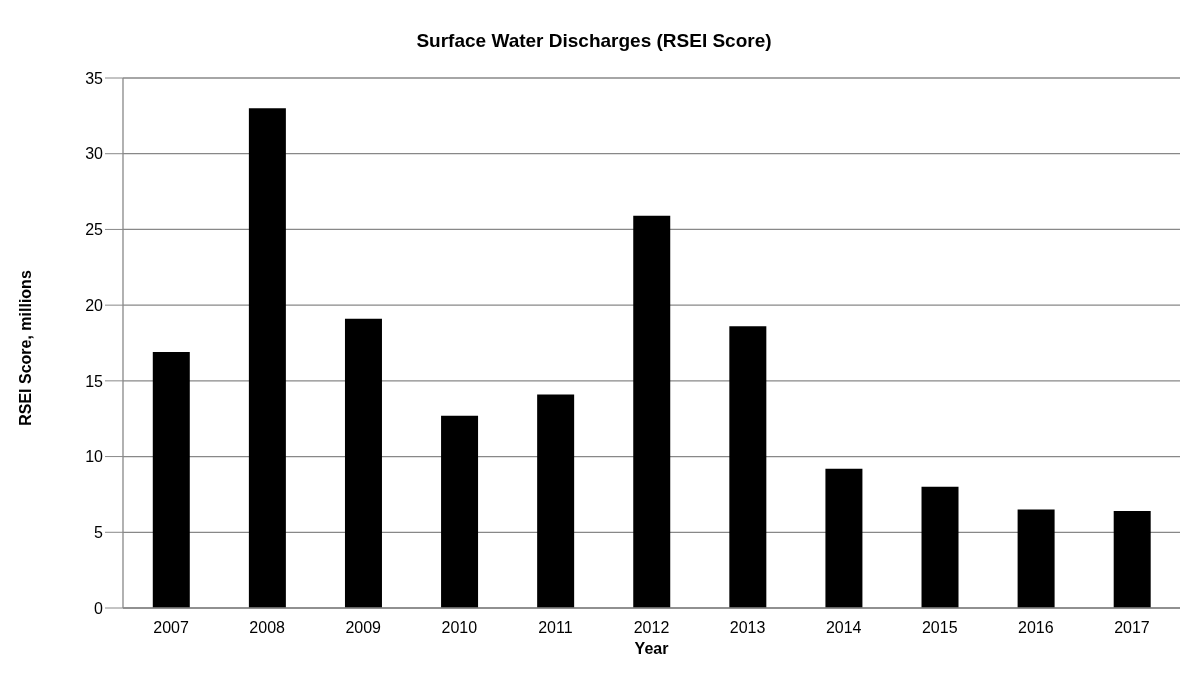 The height and width of the screenshot is (689, 1188). I want to click on y-tick-label: 20, so click(94, 305).